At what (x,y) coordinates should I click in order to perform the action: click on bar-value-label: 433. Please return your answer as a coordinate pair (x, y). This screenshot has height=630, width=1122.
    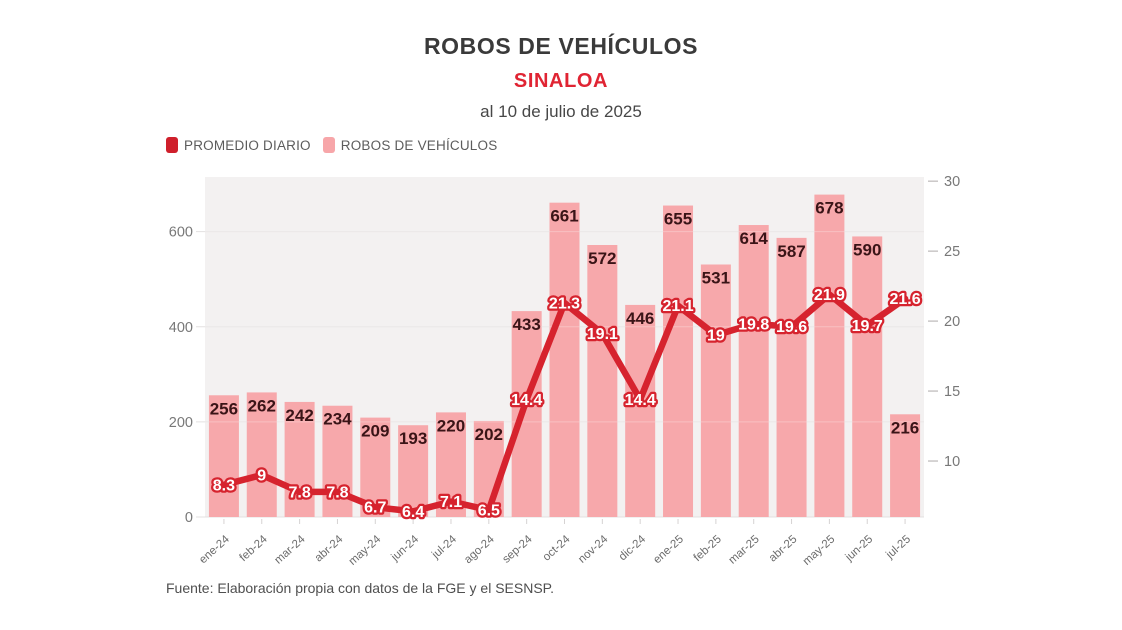
    Looking at the image, I should click on (526, 324).